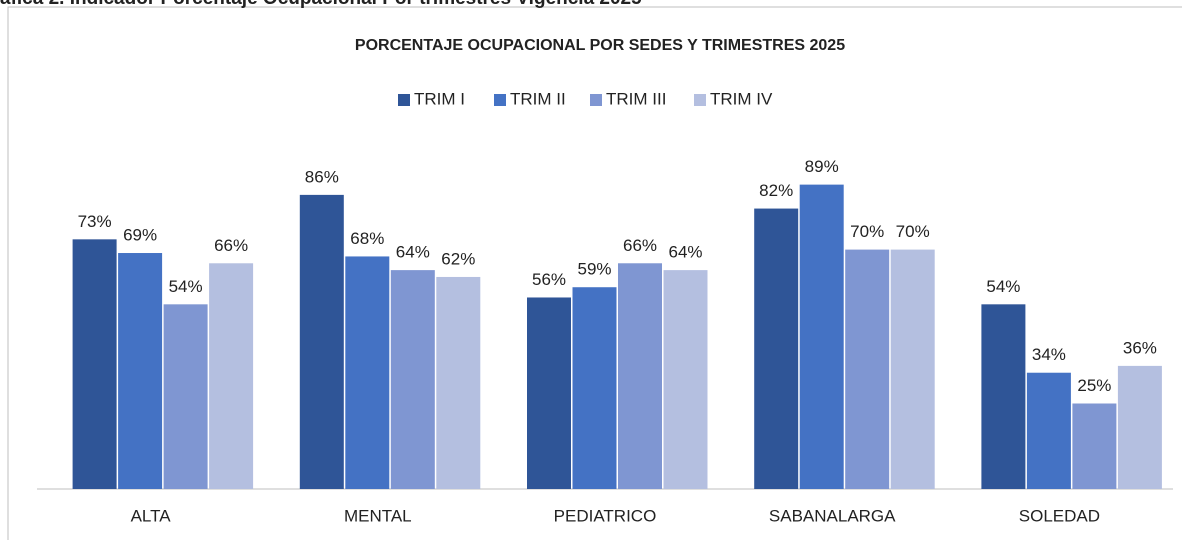 Image resolution: width=1182 pixels, height=540 pixels. Describe the element at coordinates (1059, 515) in the screenshot. I see `x-tick-label: SOLEDAD` at that location.